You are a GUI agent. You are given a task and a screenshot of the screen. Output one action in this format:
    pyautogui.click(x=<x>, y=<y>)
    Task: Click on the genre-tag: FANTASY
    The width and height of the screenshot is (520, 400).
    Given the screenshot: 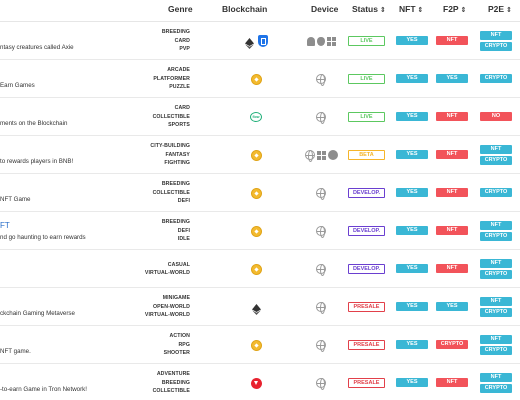 What is the action you would take?
    pyautogui.click(x=177, y=154)
    